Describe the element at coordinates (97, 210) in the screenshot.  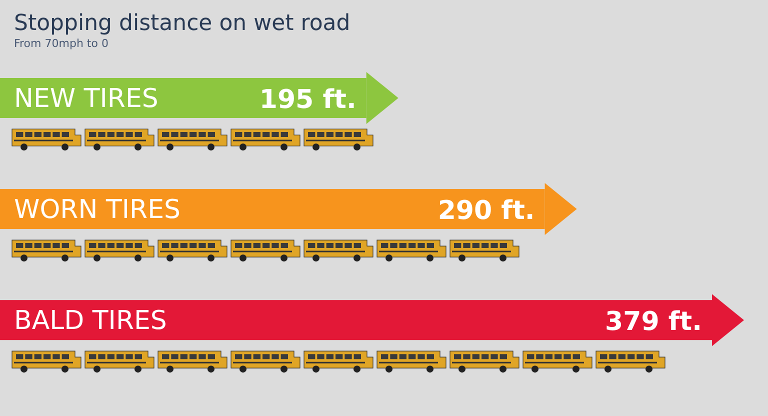
I see `y-tick-label: WORN TIRES` at that location.